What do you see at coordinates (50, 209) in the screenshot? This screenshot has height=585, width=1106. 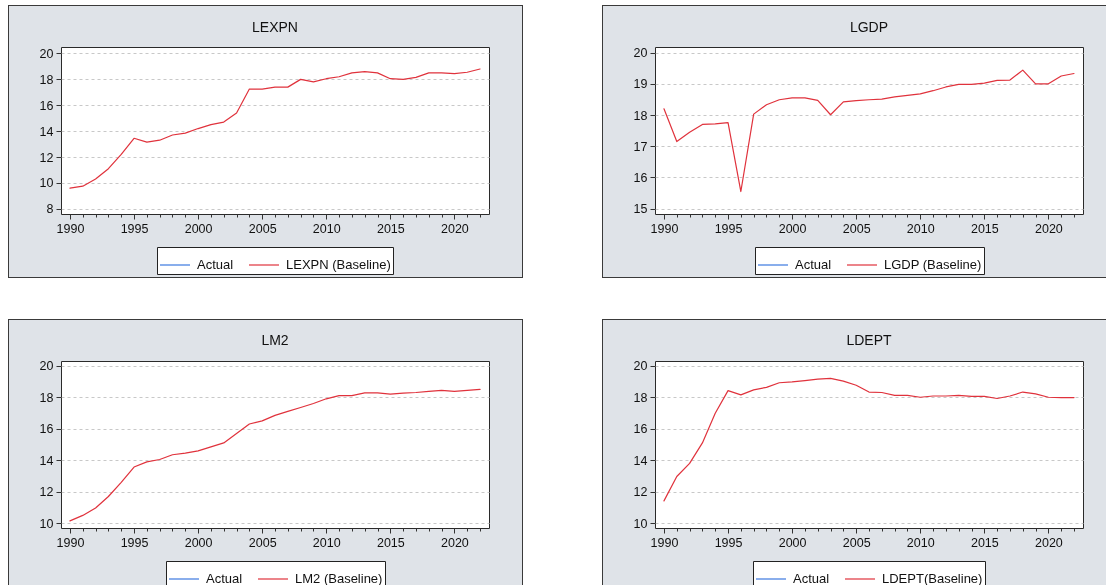 I see `y-tick-label: 8` at bounding box center [50, 209].